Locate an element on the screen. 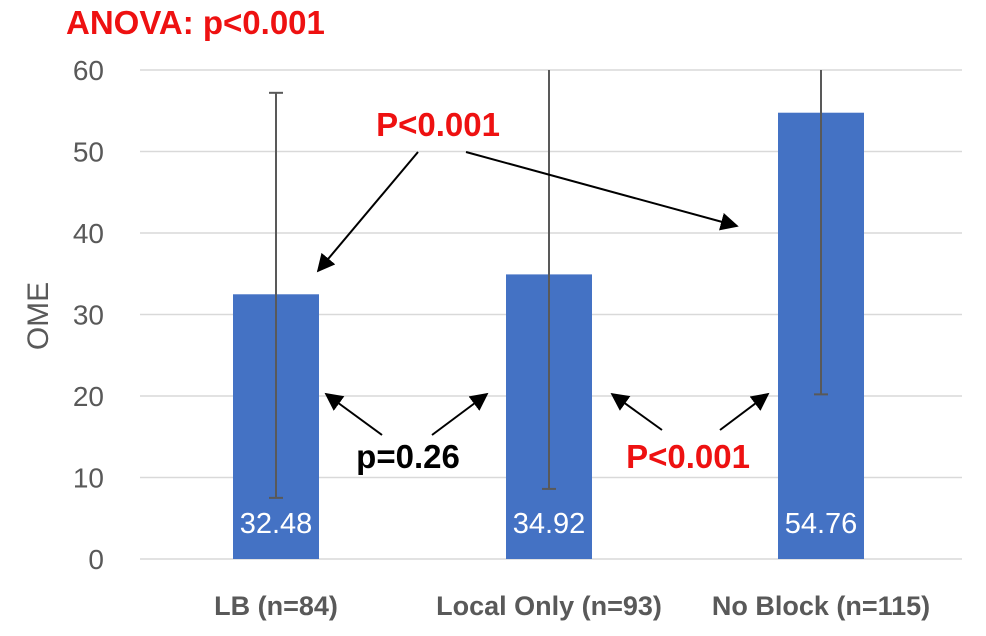 The width and height of the screenshot is (986, 636). y-tick-label: 30 is located at coordinates (88, 315).